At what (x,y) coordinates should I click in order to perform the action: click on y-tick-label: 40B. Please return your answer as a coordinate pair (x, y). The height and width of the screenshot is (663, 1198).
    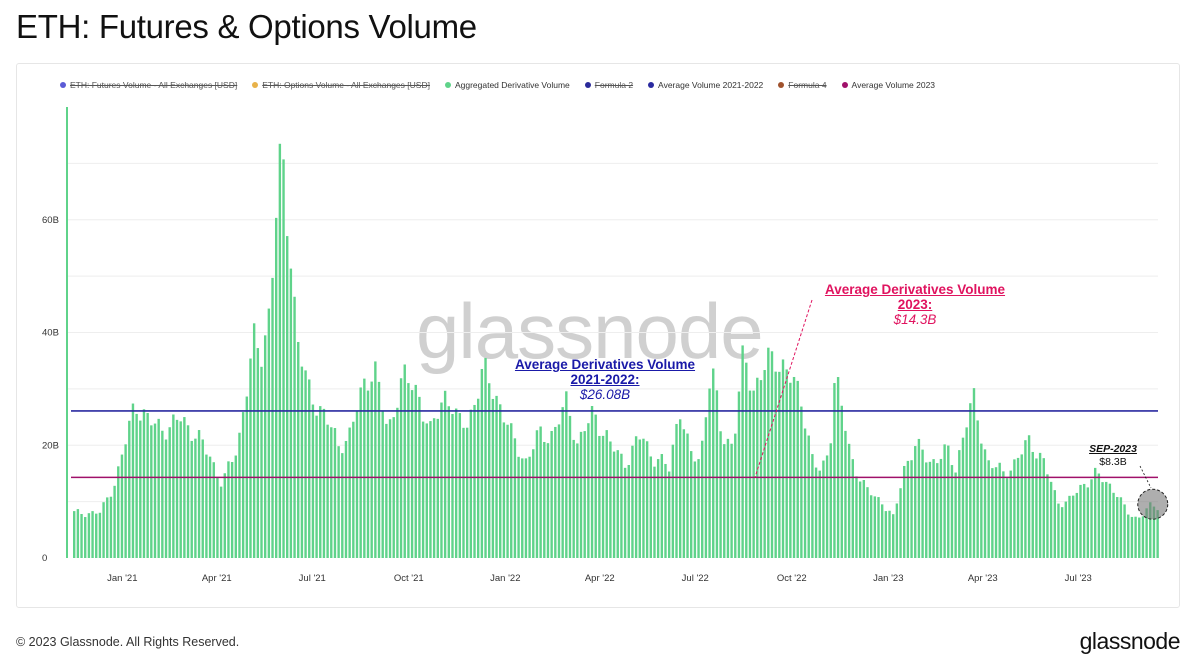
    Looking at the image, I should click on (50, 333).